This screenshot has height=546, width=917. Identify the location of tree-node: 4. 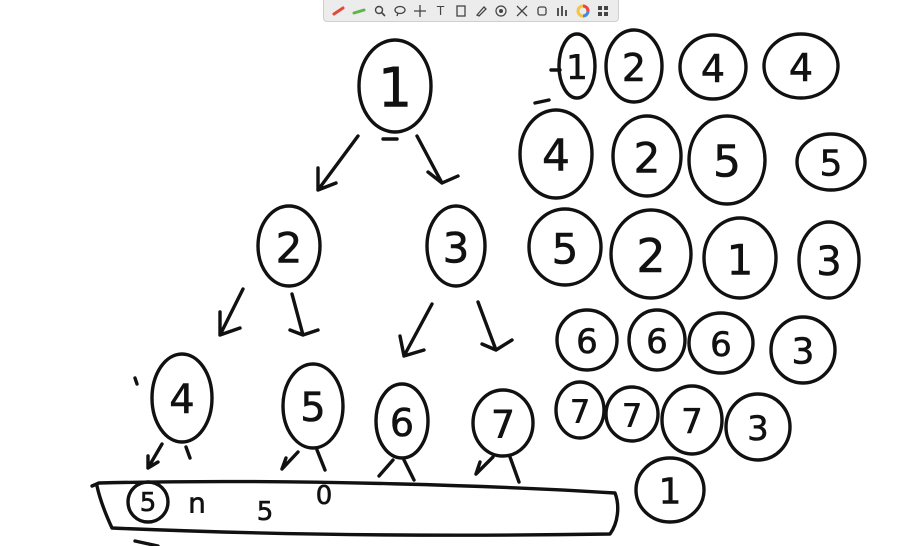
(182, 398).